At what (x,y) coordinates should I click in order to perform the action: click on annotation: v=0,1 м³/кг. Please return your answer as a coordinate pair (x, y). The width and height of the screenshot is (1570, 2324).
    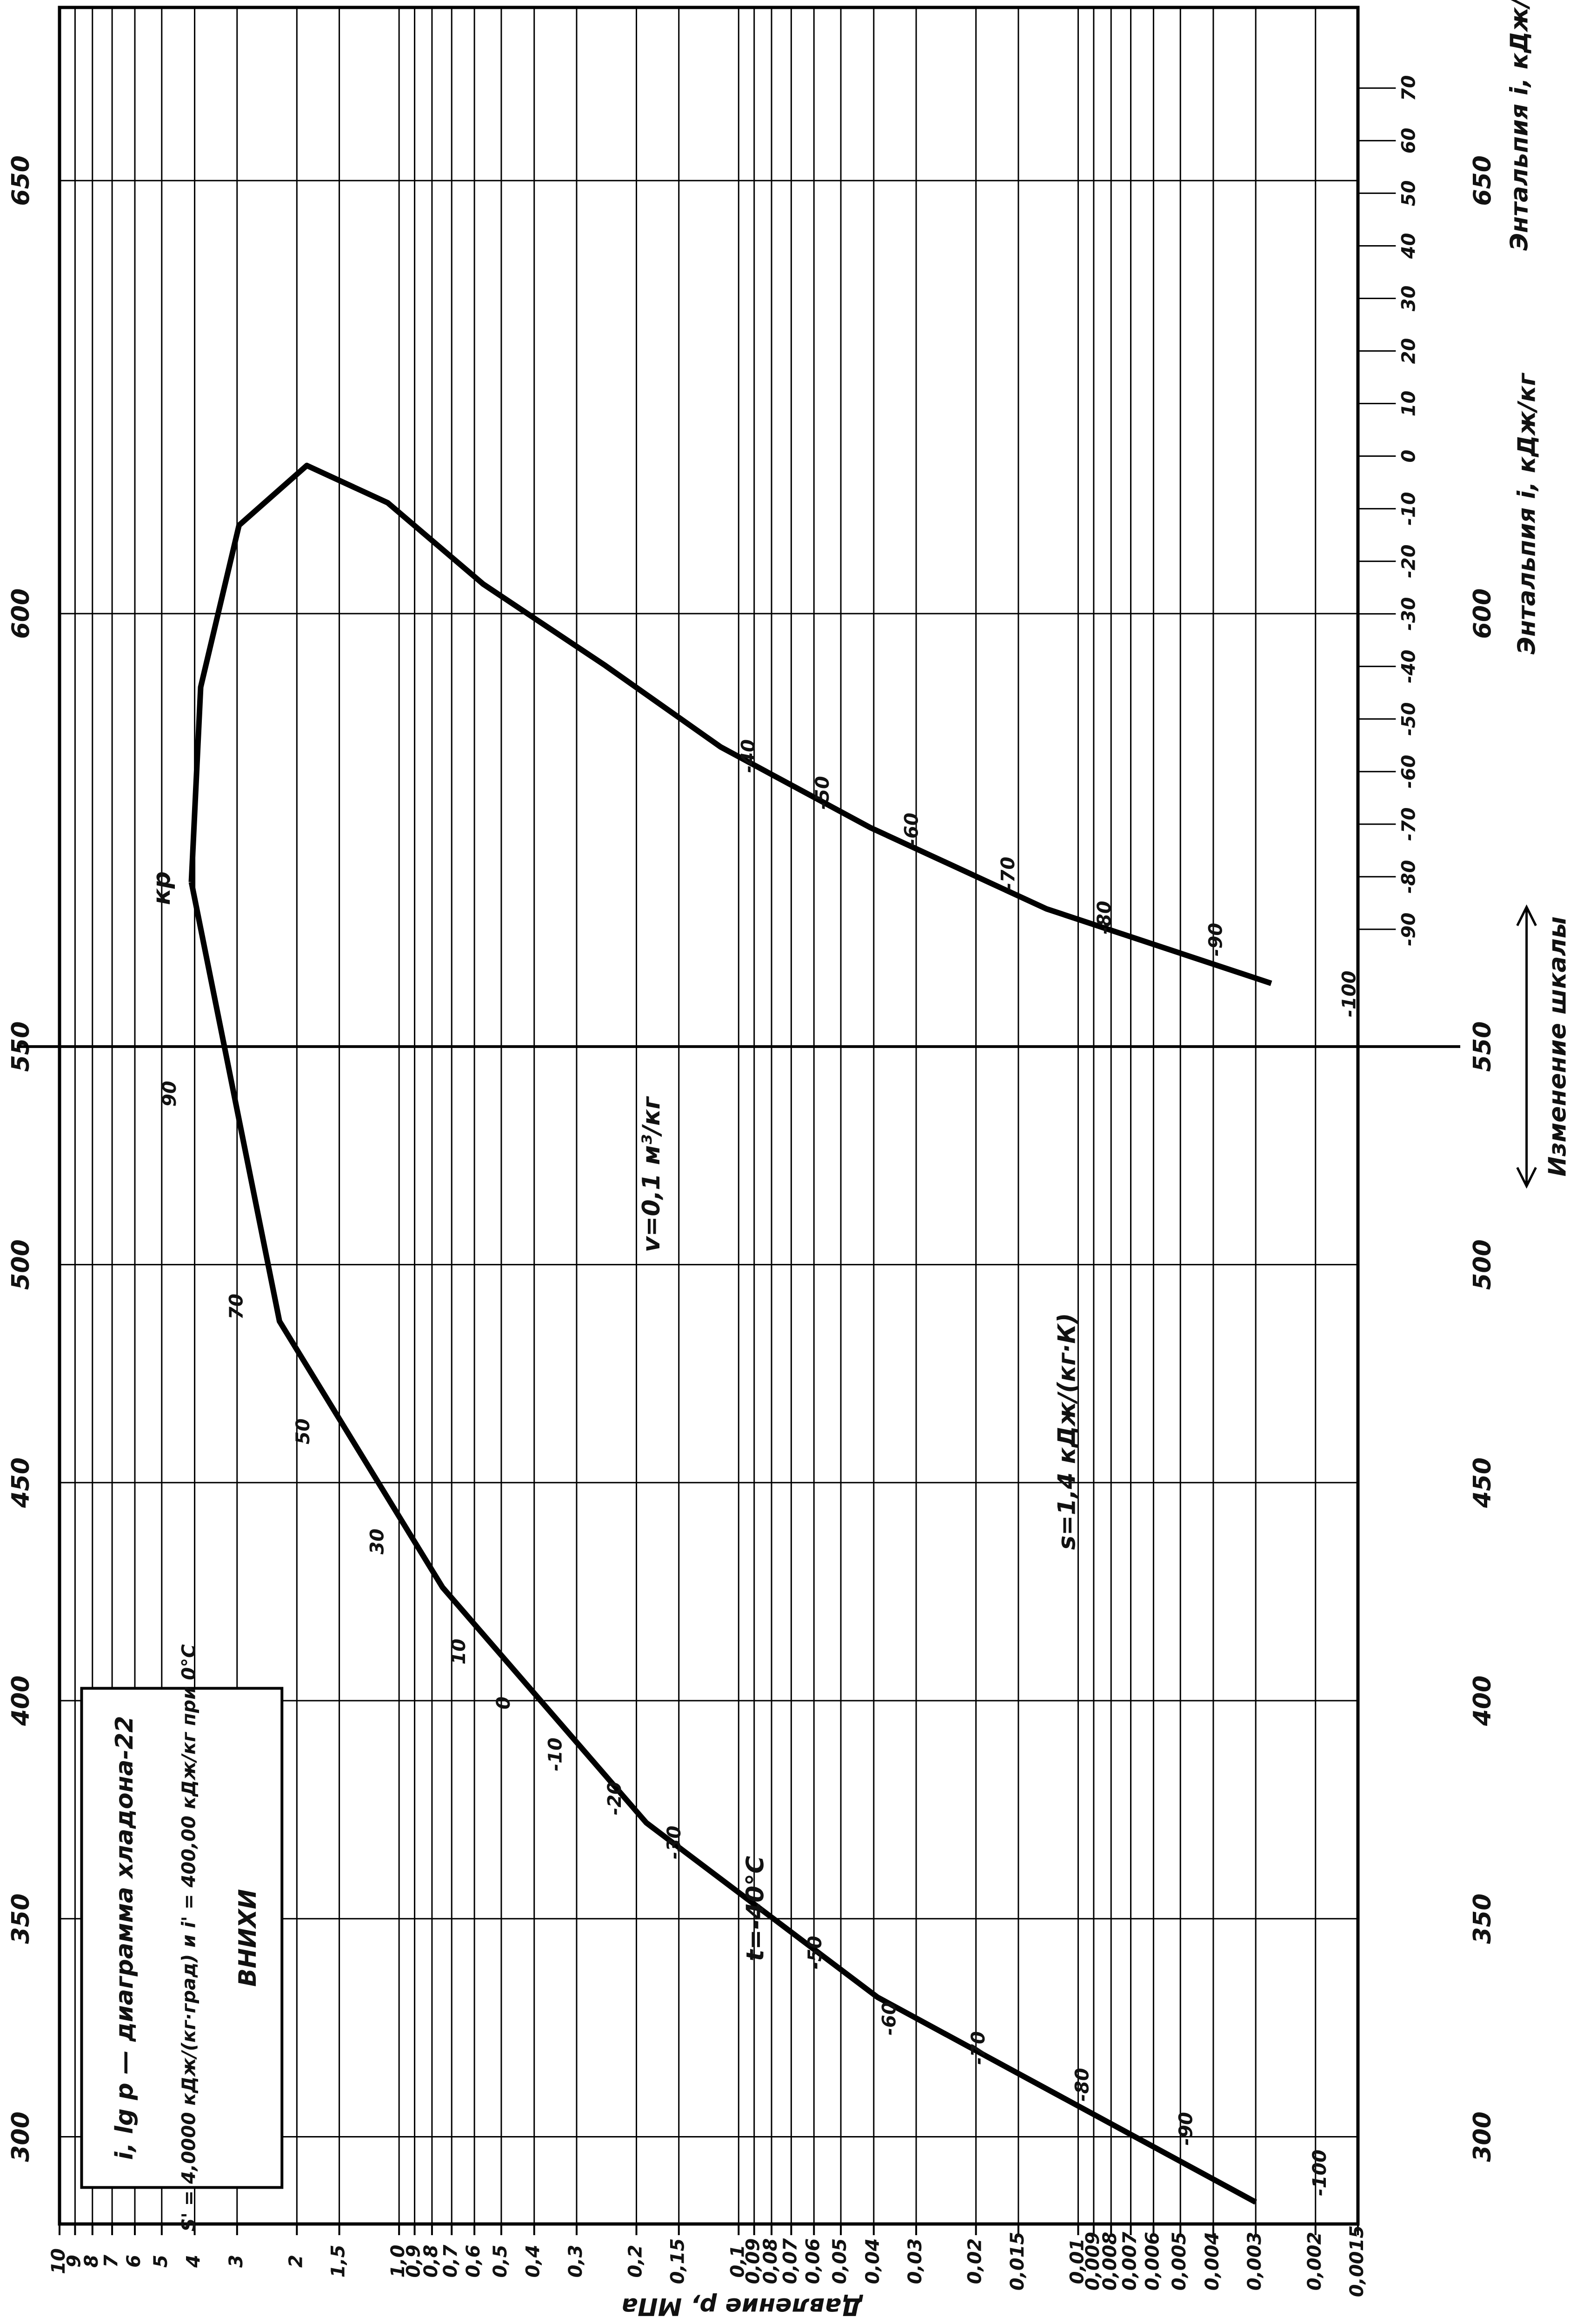
    Looking at the image, I should click on (651, 1174).